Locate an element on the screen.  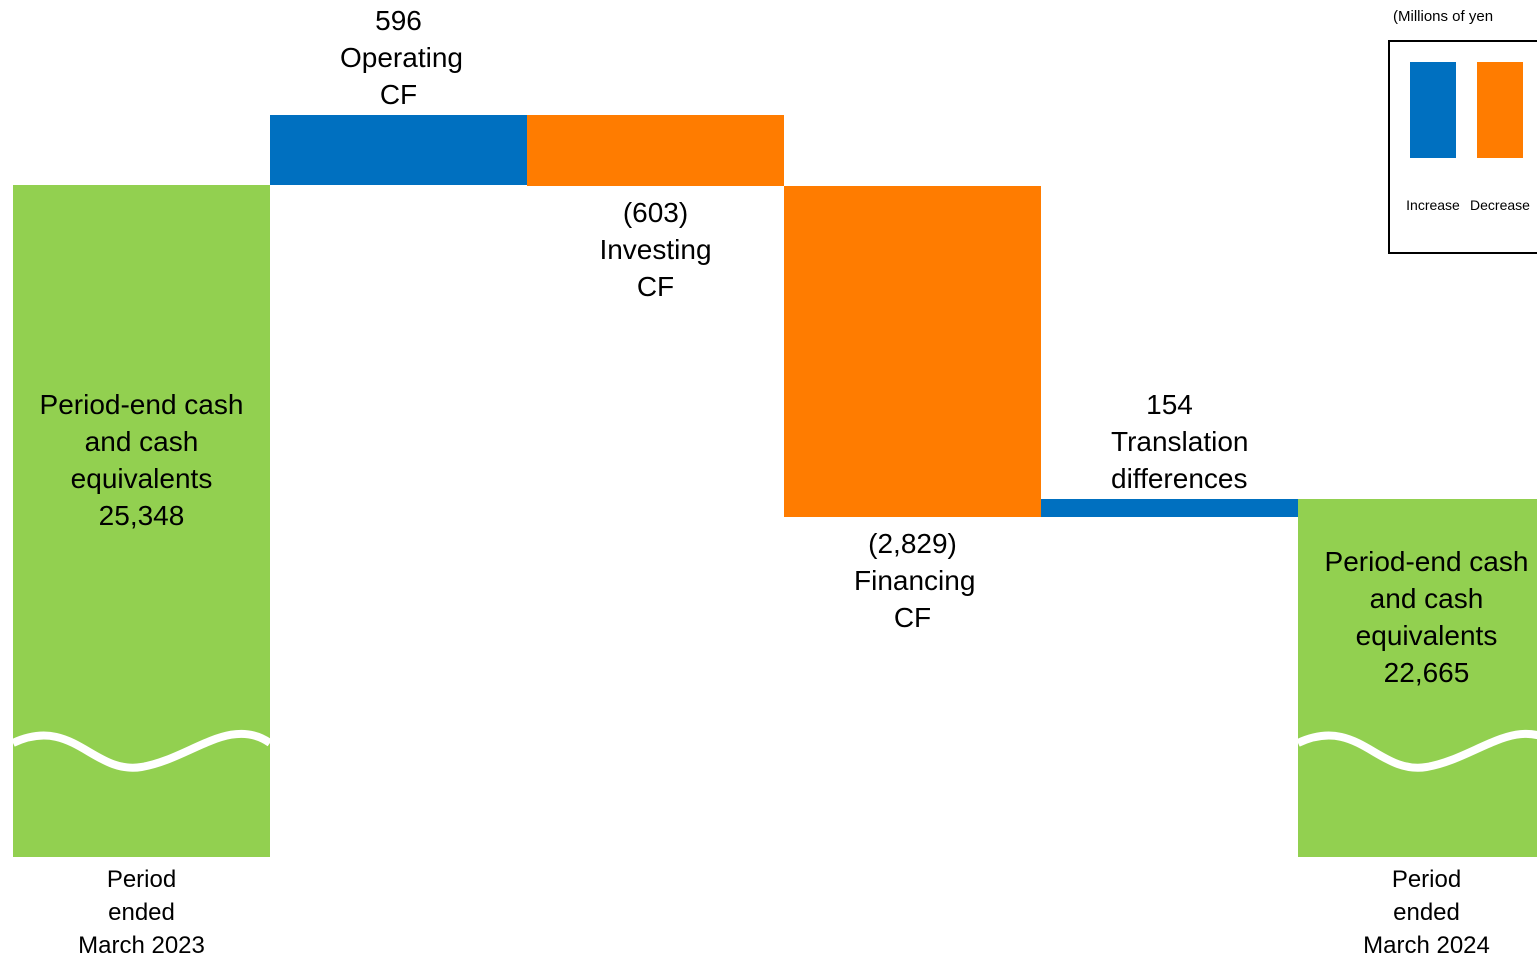
legend: Increase Decrease is located at coordinates (1462, 147).